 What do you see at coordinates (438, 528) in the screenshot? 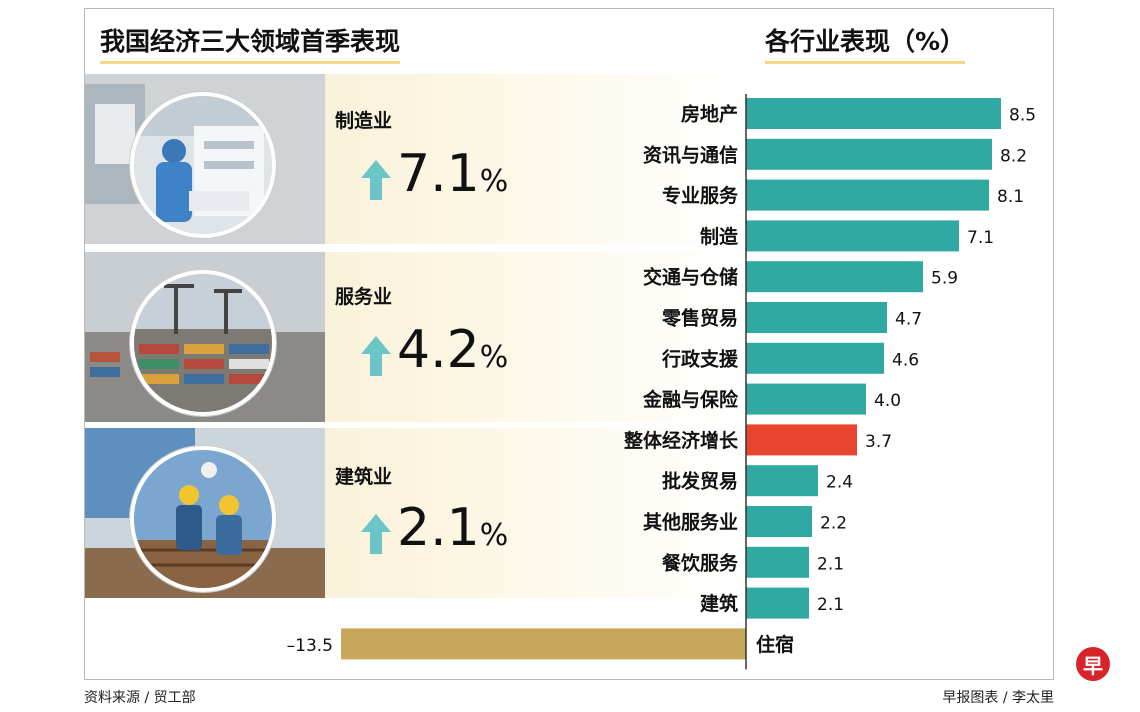
I see `growth-number: 2.1` at bounding box center [438, 528].